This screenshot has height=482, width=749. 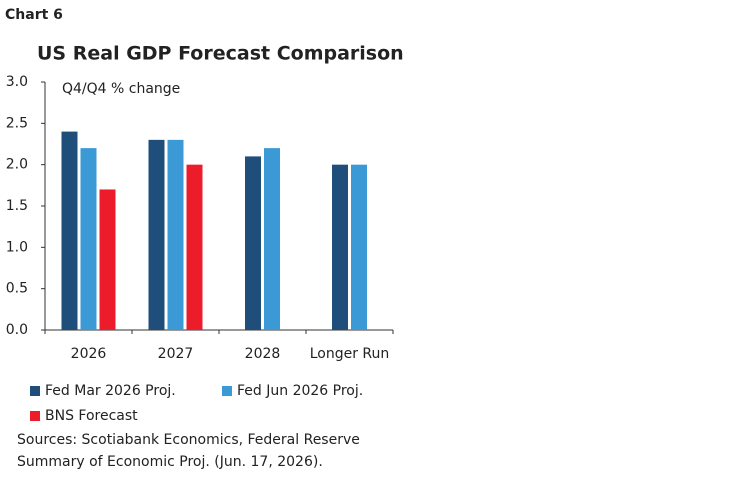 What do you see at coordinates (91, 416) in the screenshot?
I see `legend-label: BNS Forecast` at bounding box center [91, 416].